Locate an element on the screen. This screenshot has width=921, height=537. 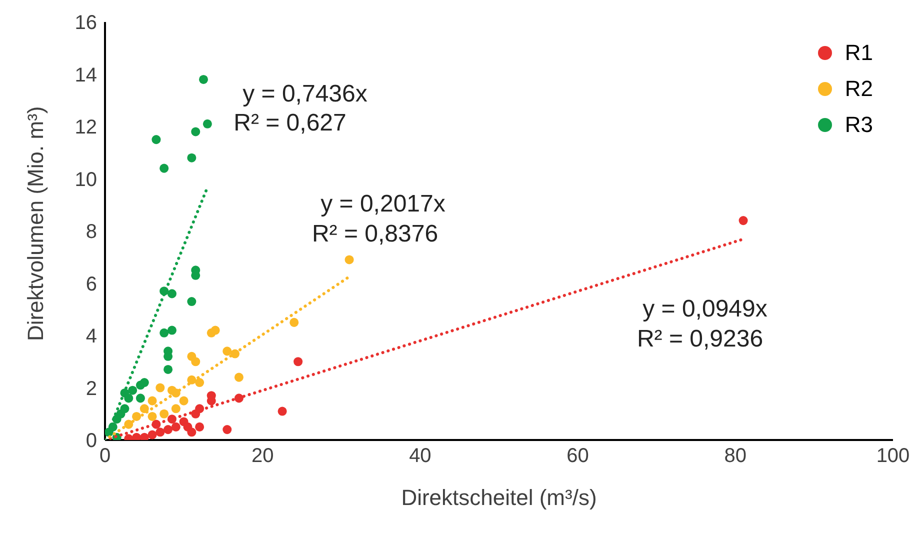
x-tick-label: 80 is located at coordinates (735, 456).